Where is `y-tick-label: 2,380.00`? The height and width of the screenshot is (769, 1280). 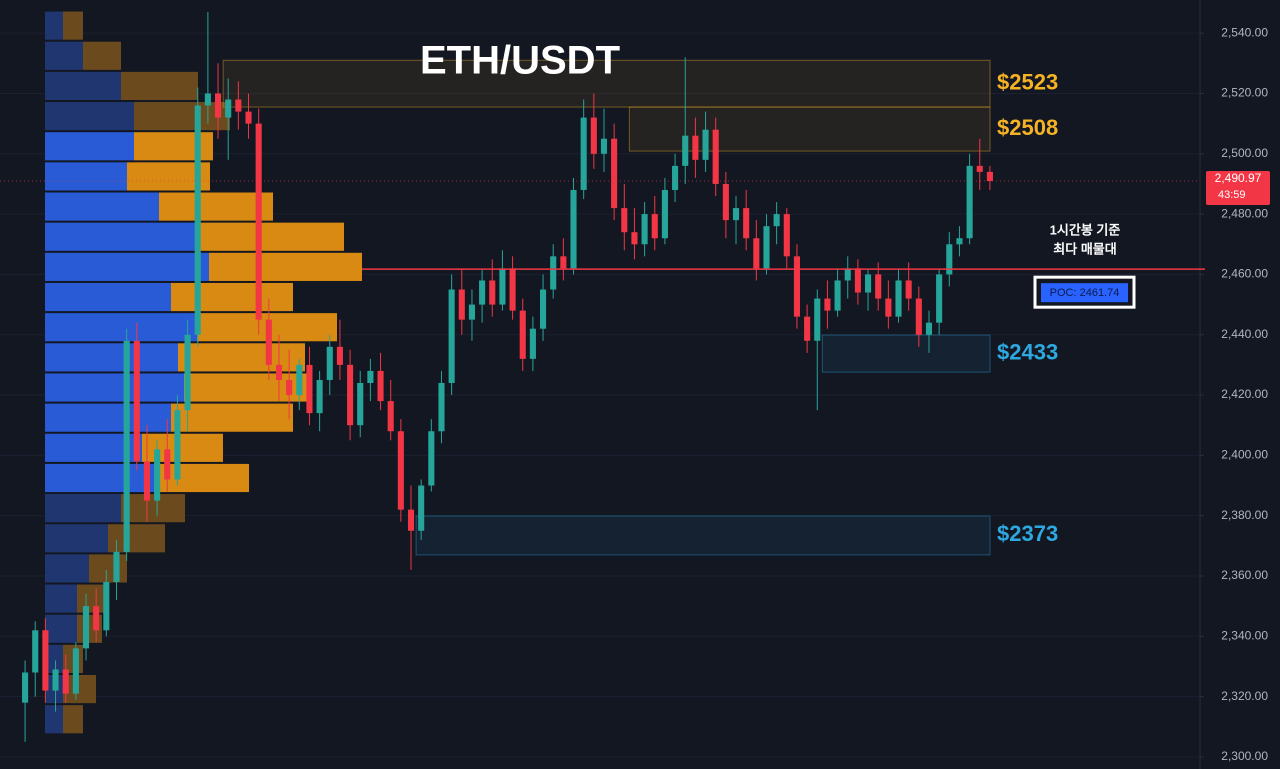
y-tick-label: 2,380.00 is located at coordinates (1244, 515).